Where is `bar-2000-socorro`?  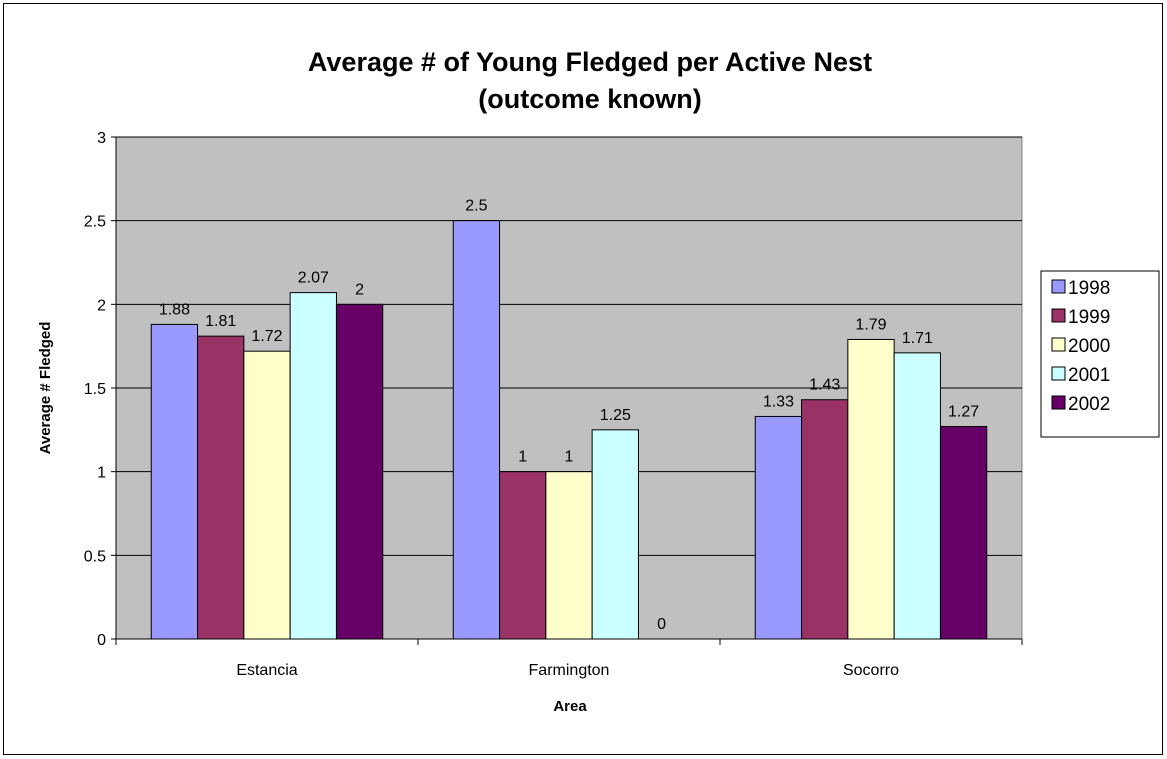 bar-2000-socorro is located at coordinates (871, 489).